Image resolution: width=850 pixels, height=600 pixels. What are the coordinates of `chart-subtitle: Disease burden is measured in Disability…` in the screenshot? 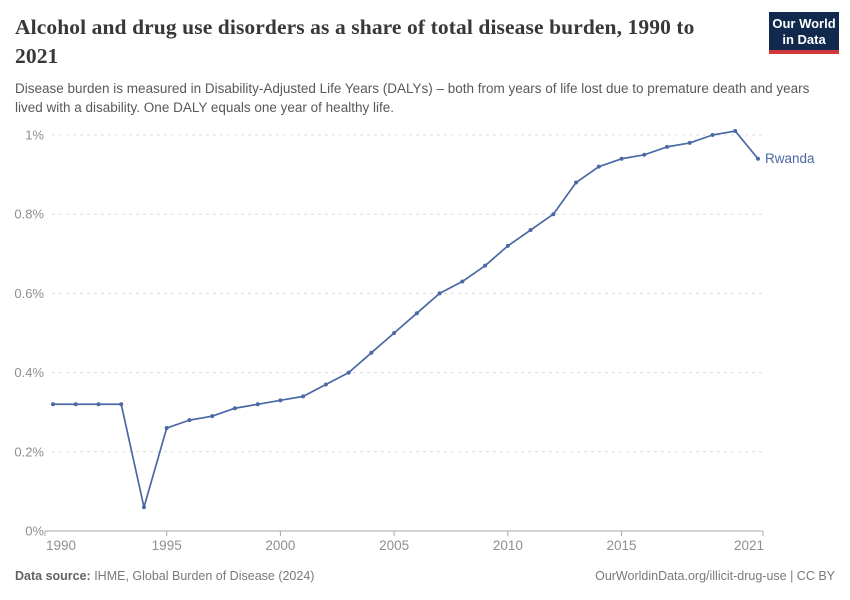 It's located at (412, 98).